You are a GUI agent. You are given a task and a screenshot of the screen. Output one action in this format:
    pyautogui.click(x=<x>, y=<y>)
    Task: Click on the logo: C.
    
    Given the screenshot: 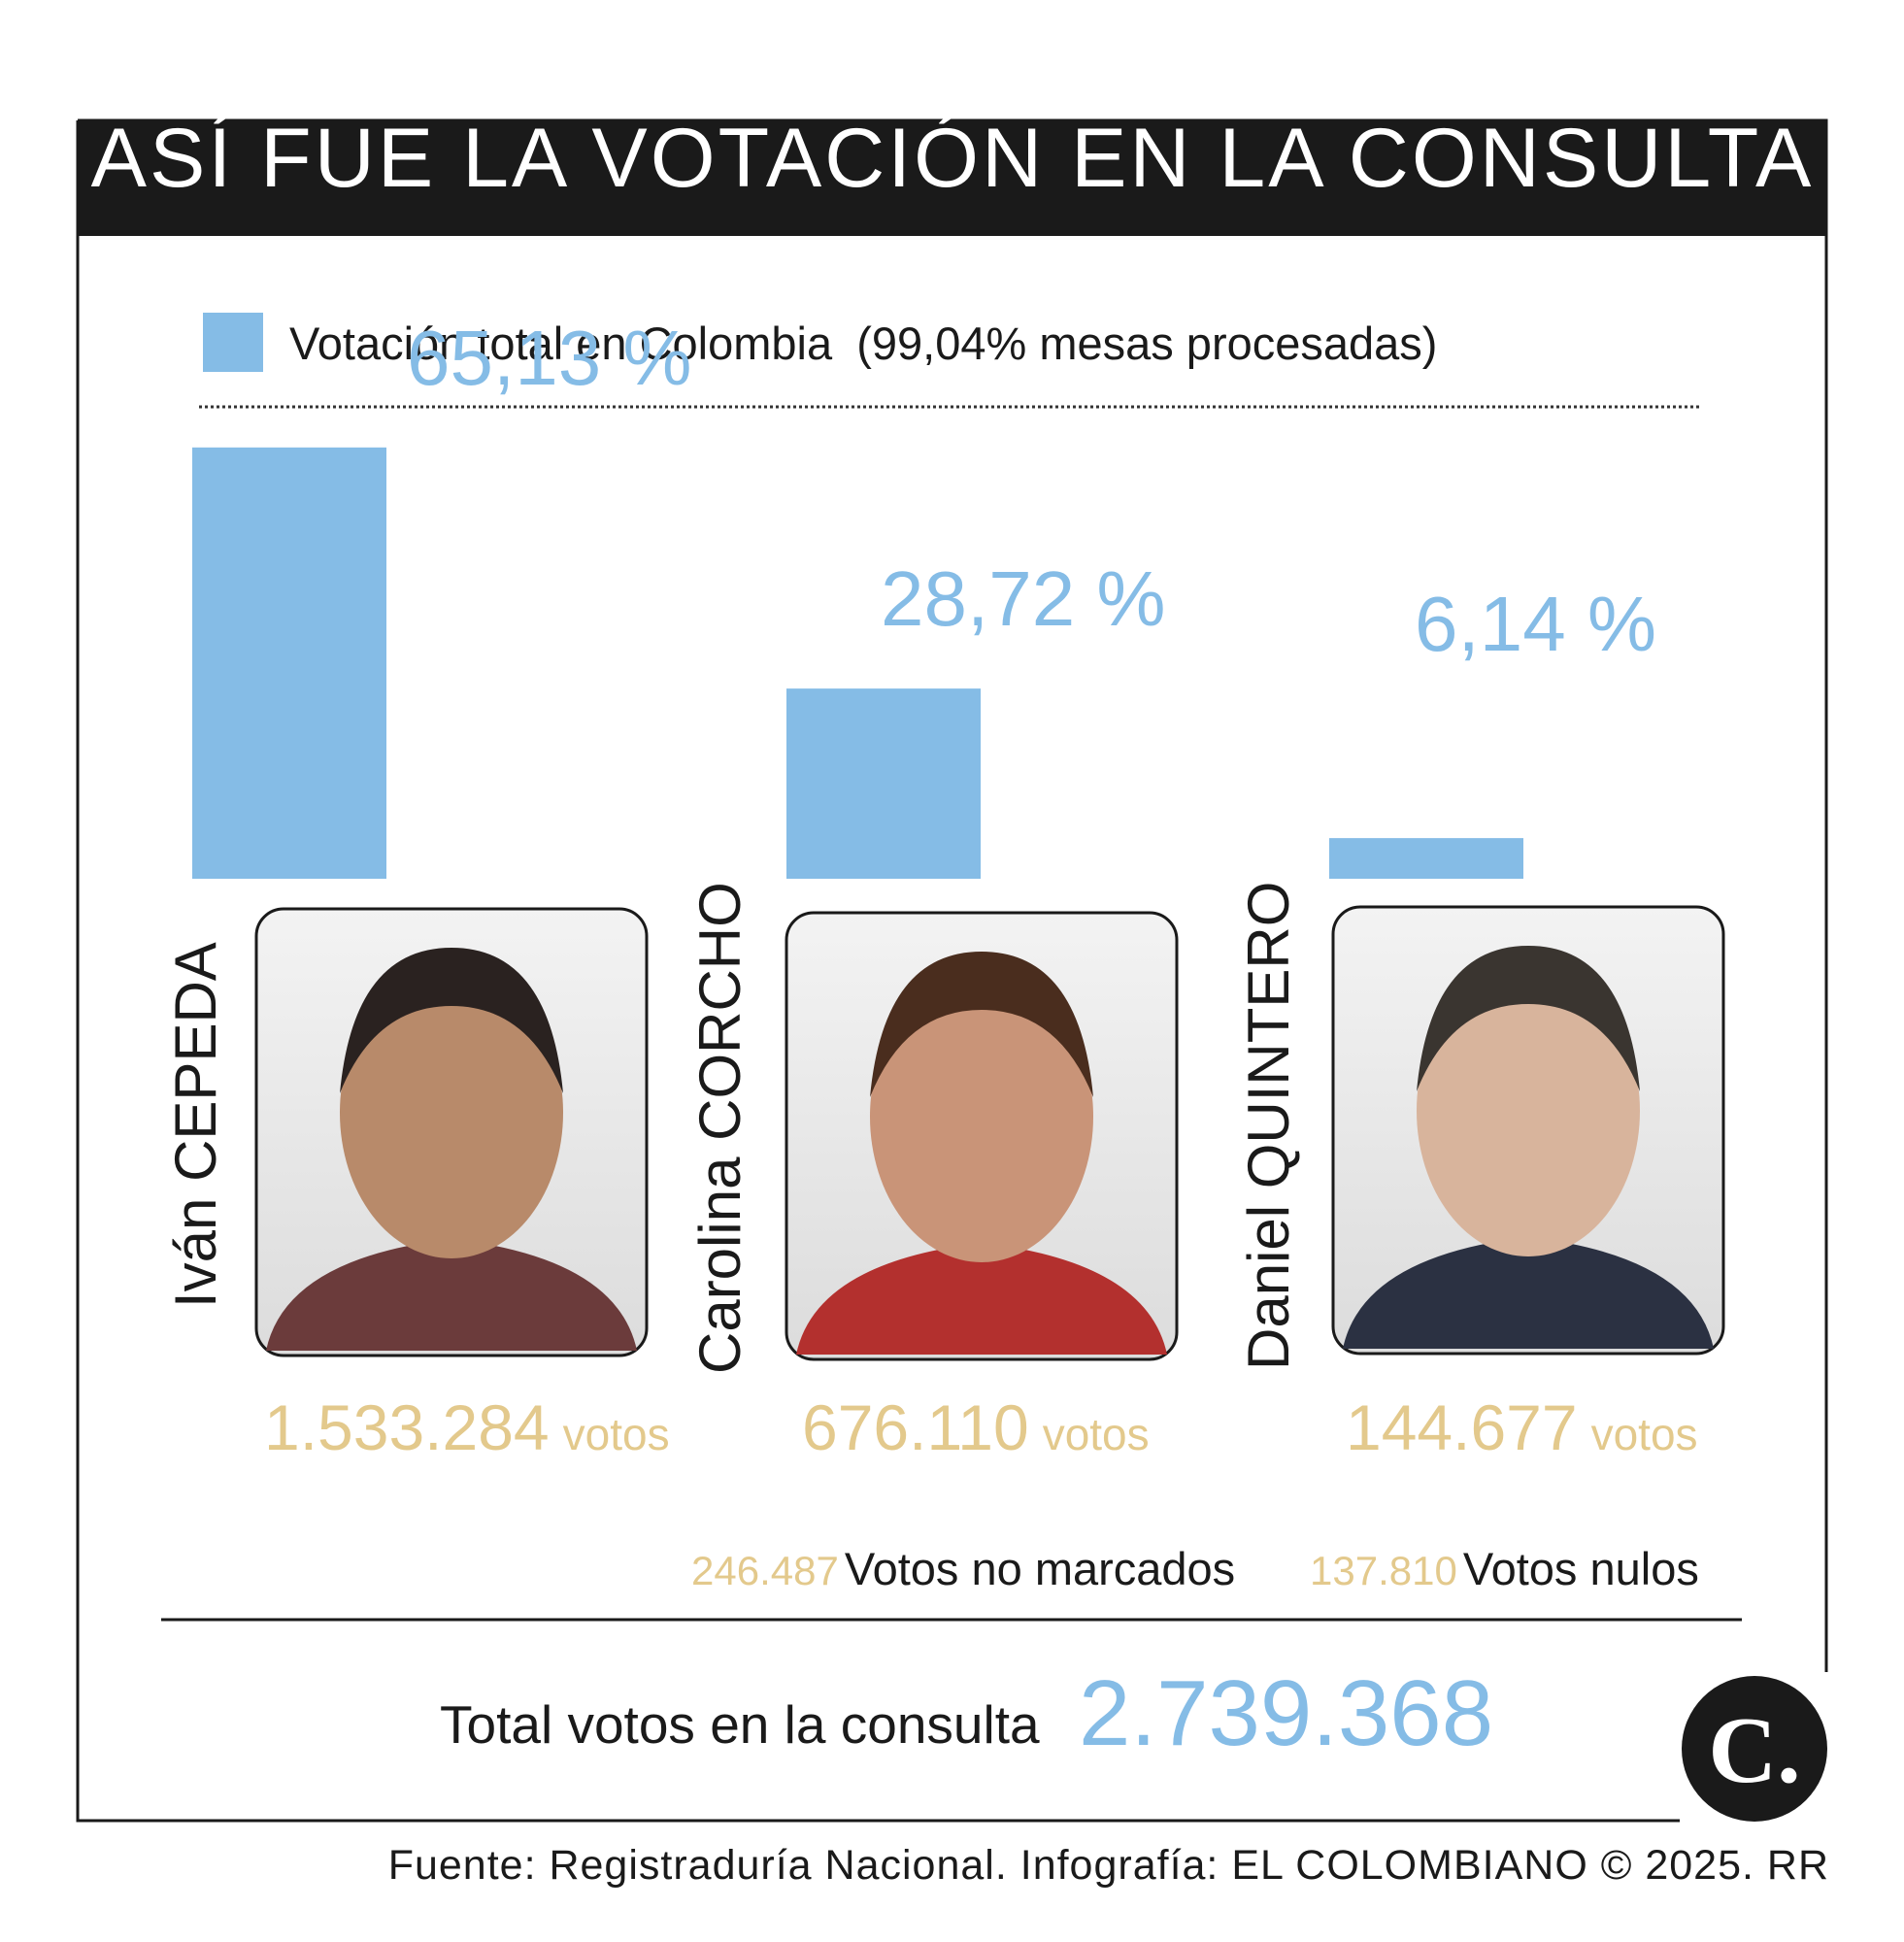 What is the action you would take?
    pyautogui.click(x=1754, y=1750)
    